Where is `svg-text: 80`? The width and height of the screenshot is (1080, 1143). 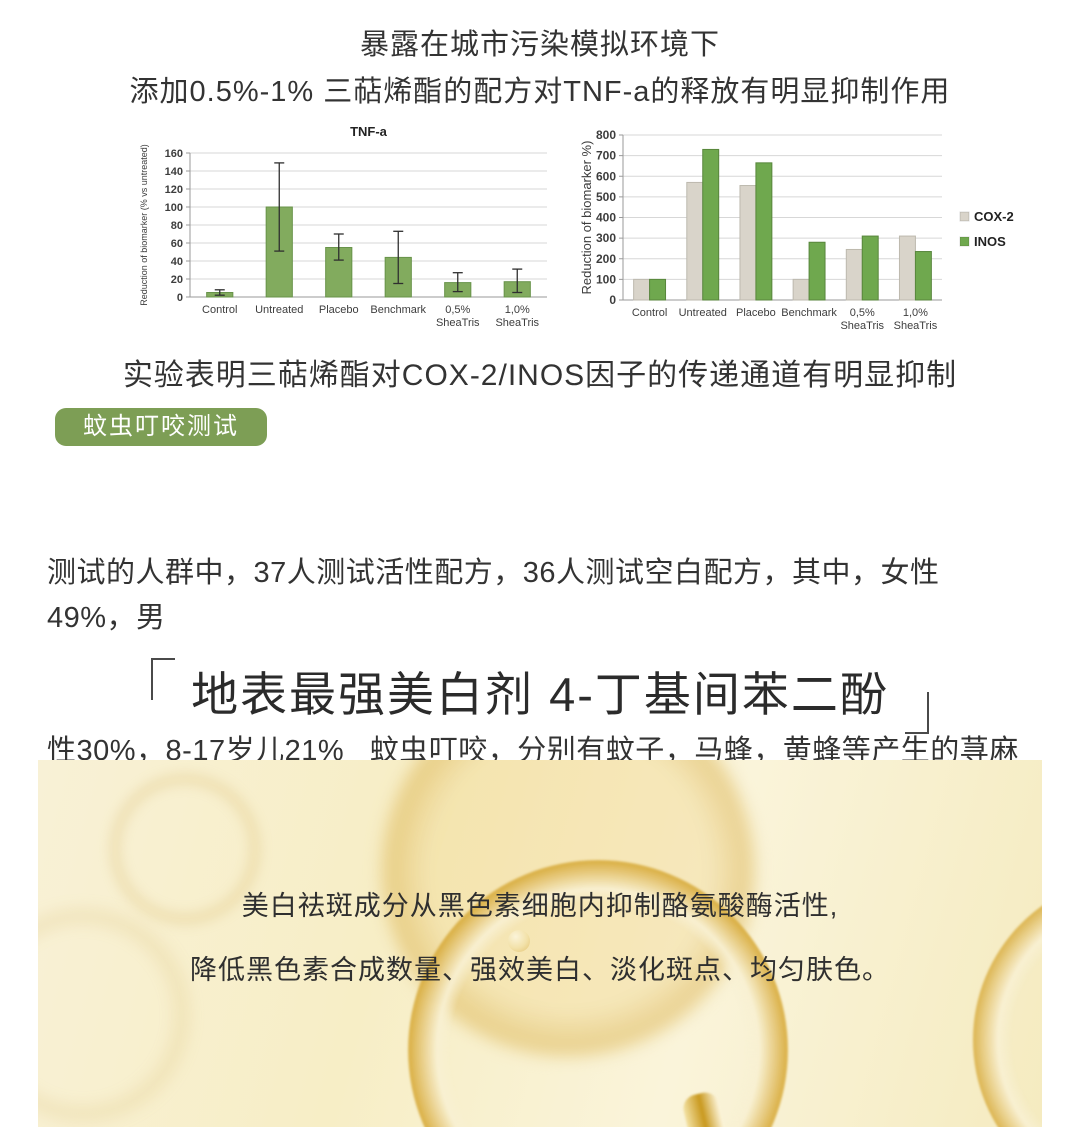 svg-text: 80 is located at coordinates (177, 226).